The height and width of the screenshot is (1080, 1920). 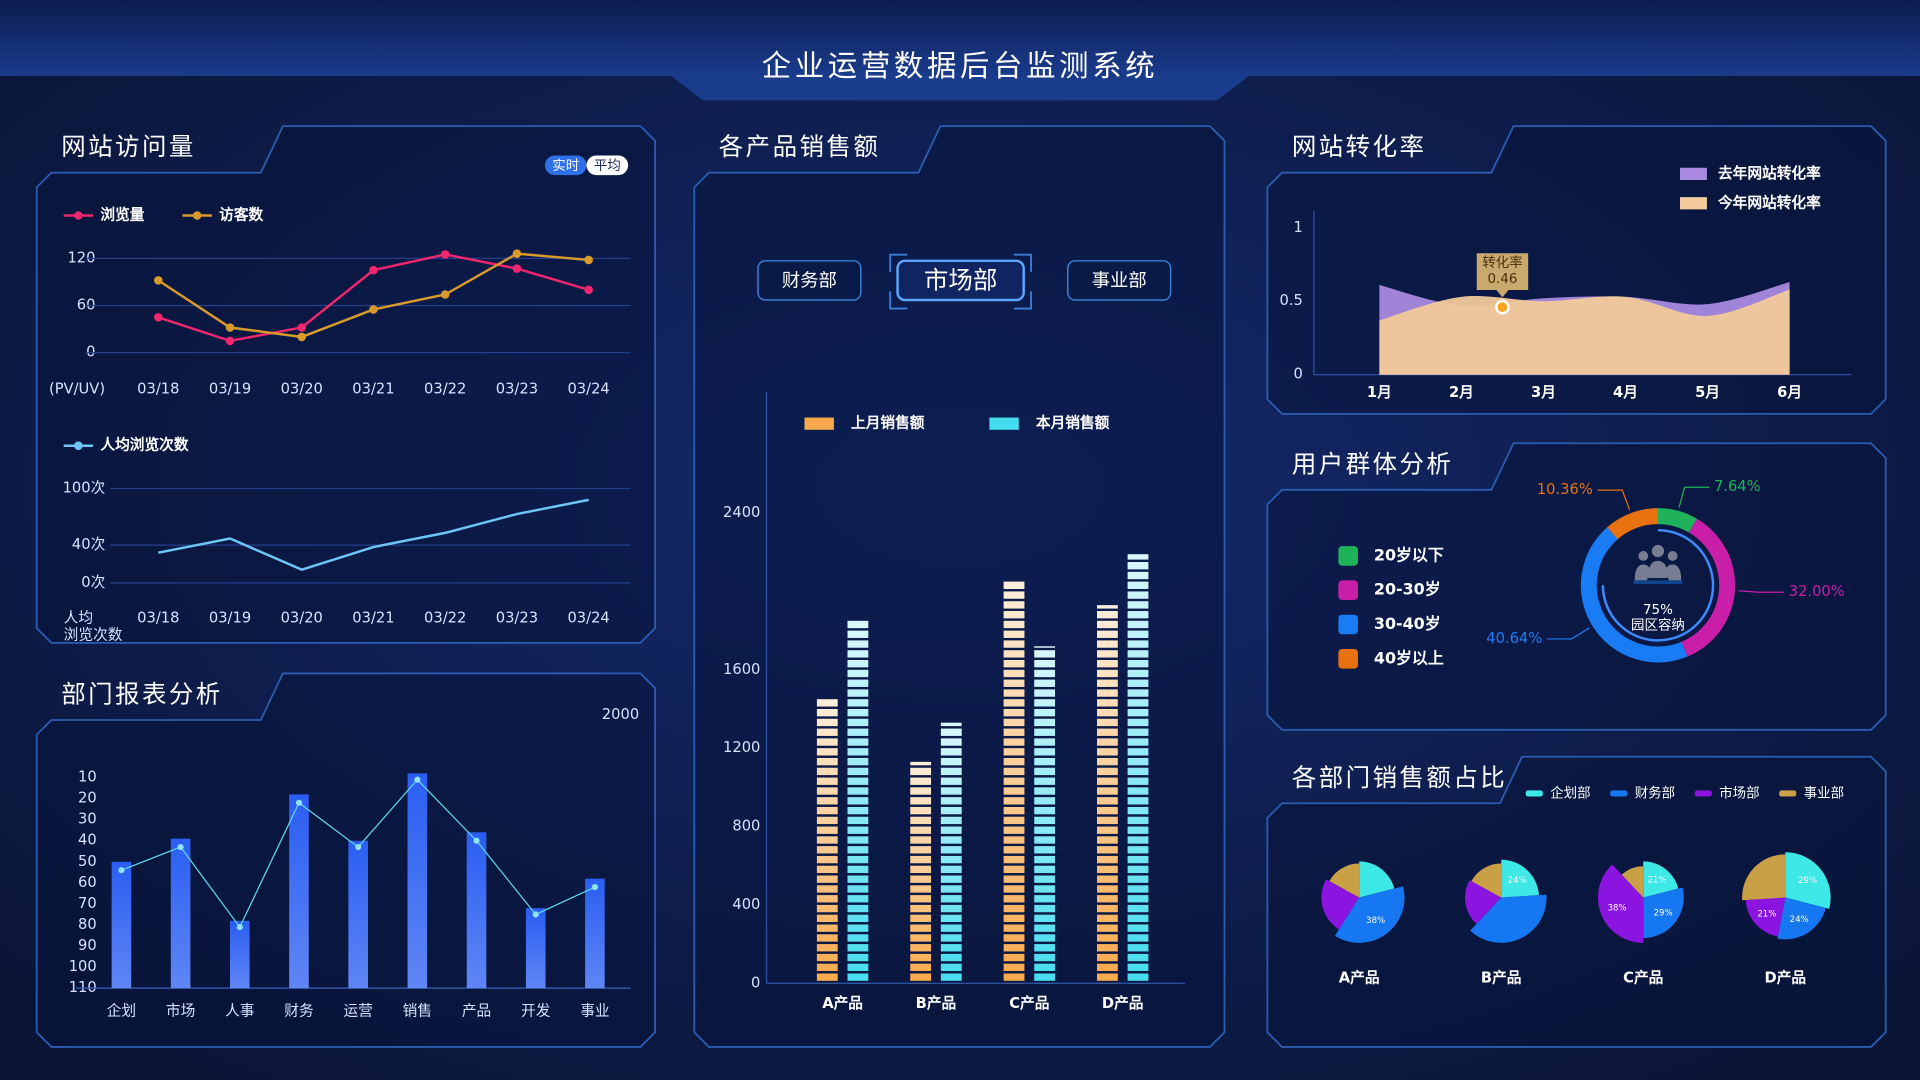 What do you see at coordinates (1514, 638) in the screenshot?
I see `data-label: 40.64%` at bounding box center [1514, 638].